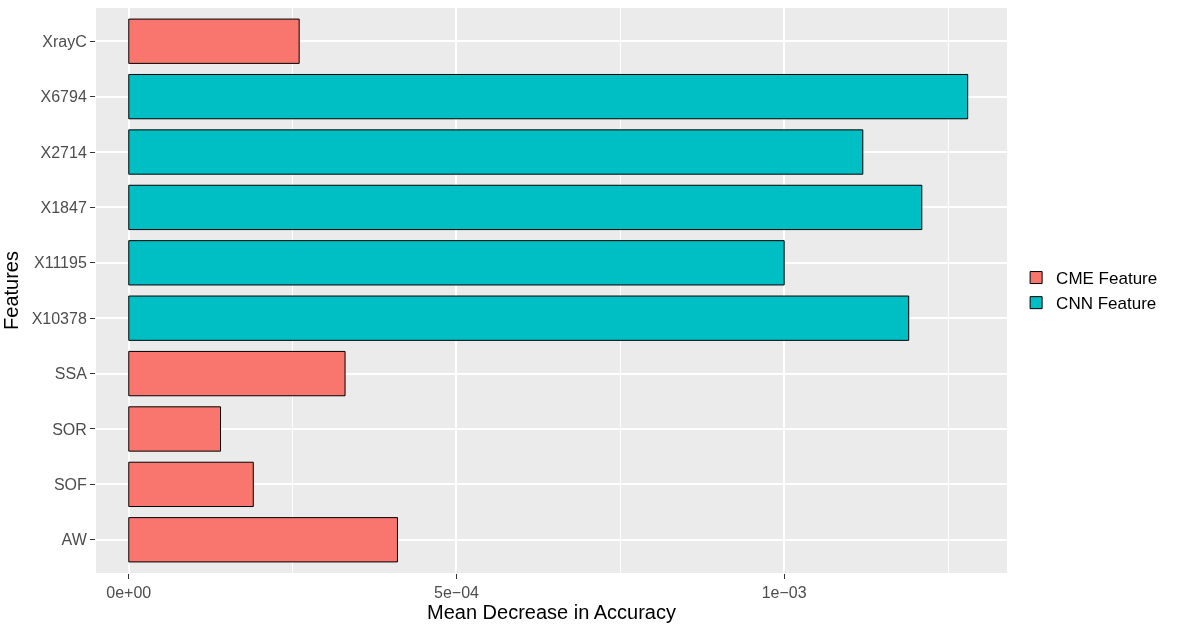 The width and height of the screenshot is (1192, 625). What do you see at coordinates (74, 540) in the screenshot?
I see `y-tick-label: AW` at bounding box center [74, 540].